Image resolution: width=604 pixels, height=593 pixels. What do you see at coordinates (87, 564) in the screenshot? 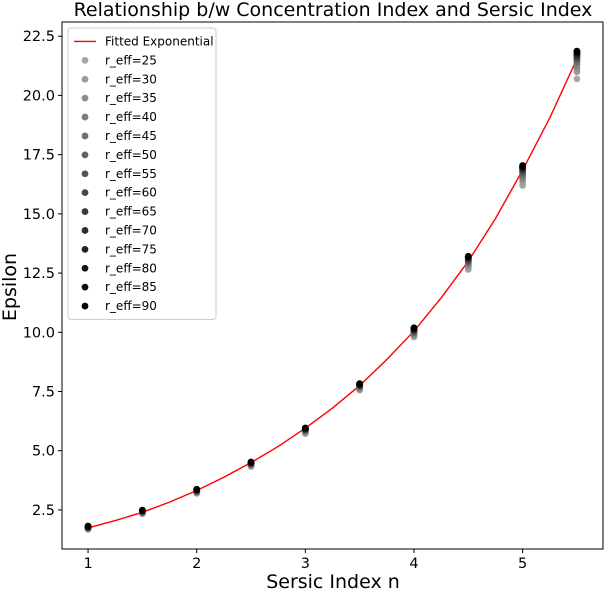
I see `x-tick-label: 1` at bounding box center [87, 564].